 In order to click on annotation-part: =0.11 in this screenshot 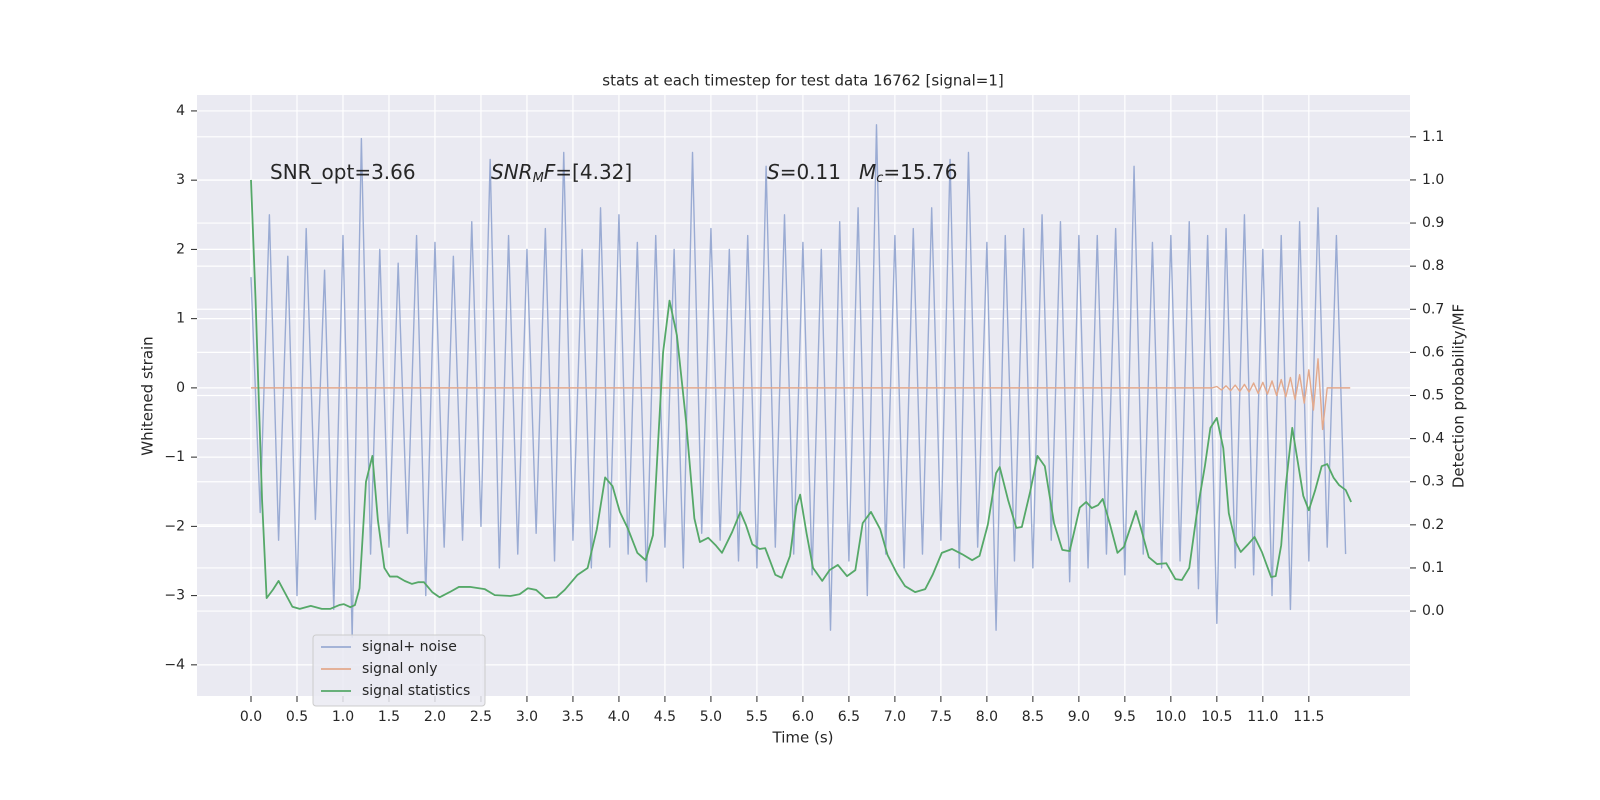, I will do `click(810, 172)`.